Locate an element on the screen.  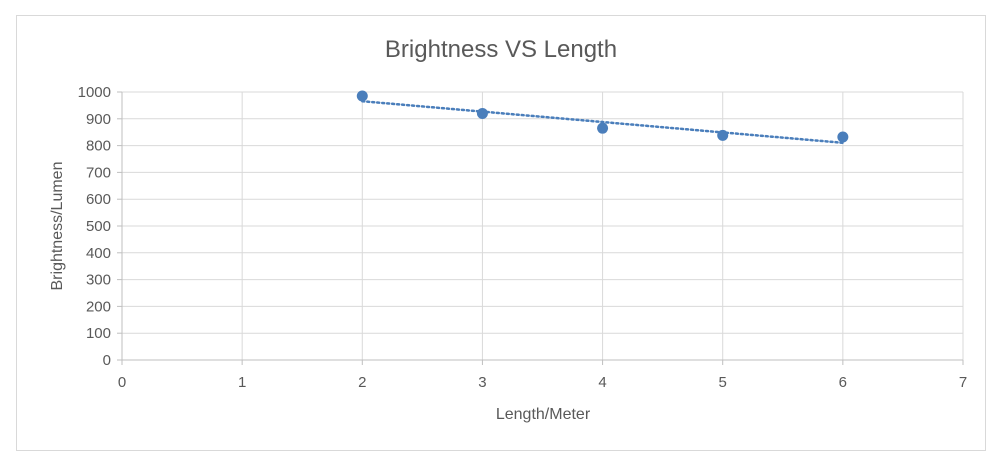
y-tick-label: 600 is located at coordinates (98, 199).